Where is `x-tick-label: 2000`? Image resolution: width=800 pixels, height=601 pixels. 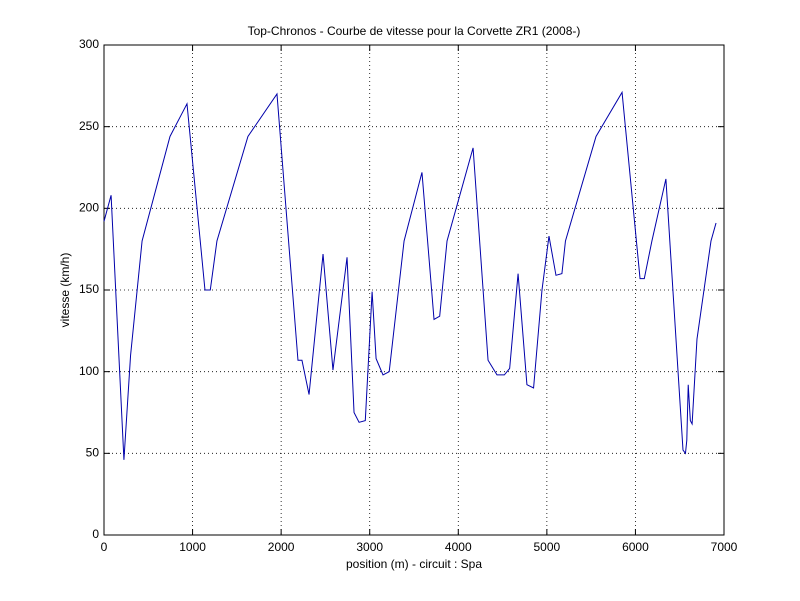 x-tick-label: 2000 is located at coordinates (281, 547).